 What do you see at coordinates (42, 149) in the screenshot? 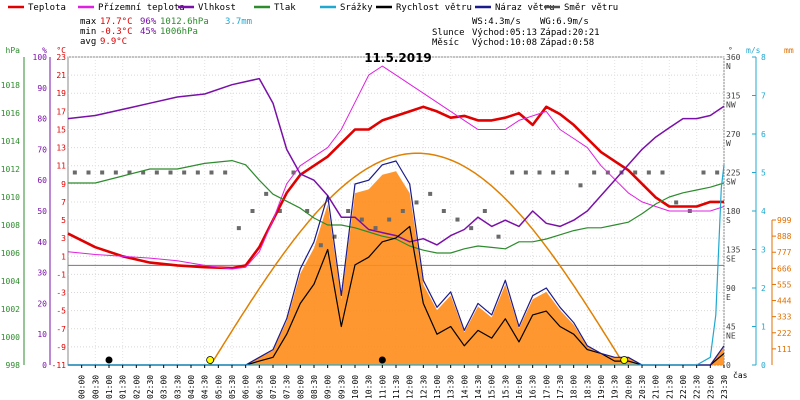
I see `axis-tick-pct: 70` at bounding box center [42, 149].